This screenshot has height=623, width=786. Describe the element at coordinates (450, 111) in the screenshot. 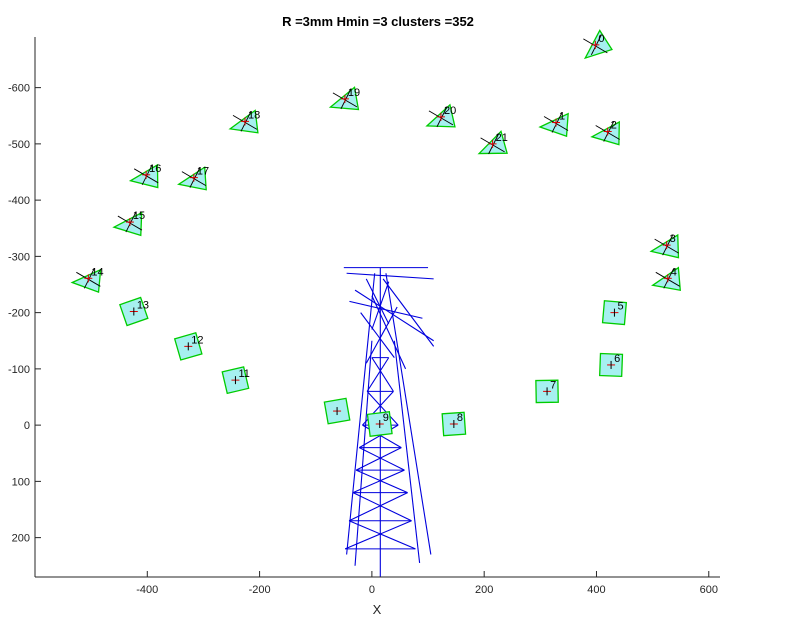

I see `cluster-label: 20` at that location.